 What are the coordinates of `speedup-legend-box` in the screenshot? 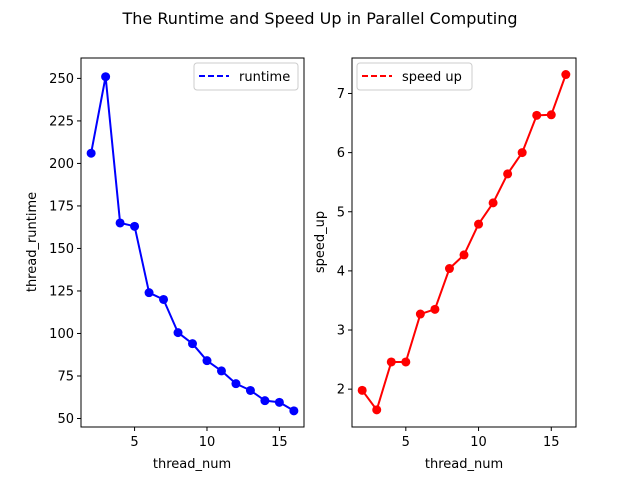 It's located at (414, 76).